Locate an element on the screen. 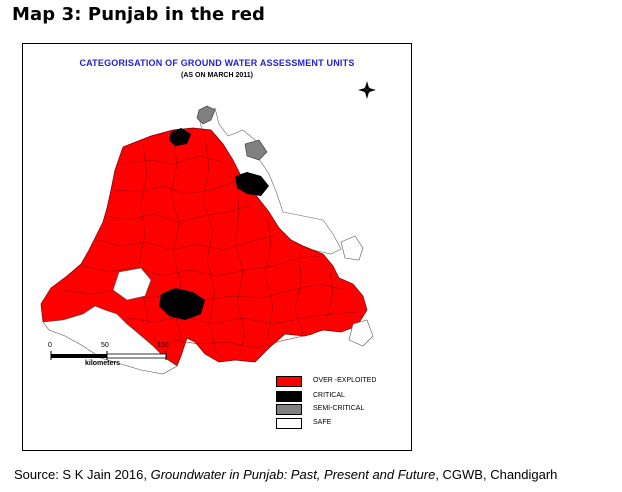 The width and height of the screenshot is (622, 492). scale-tick-0: 0 is located at coordinates (50, 345).